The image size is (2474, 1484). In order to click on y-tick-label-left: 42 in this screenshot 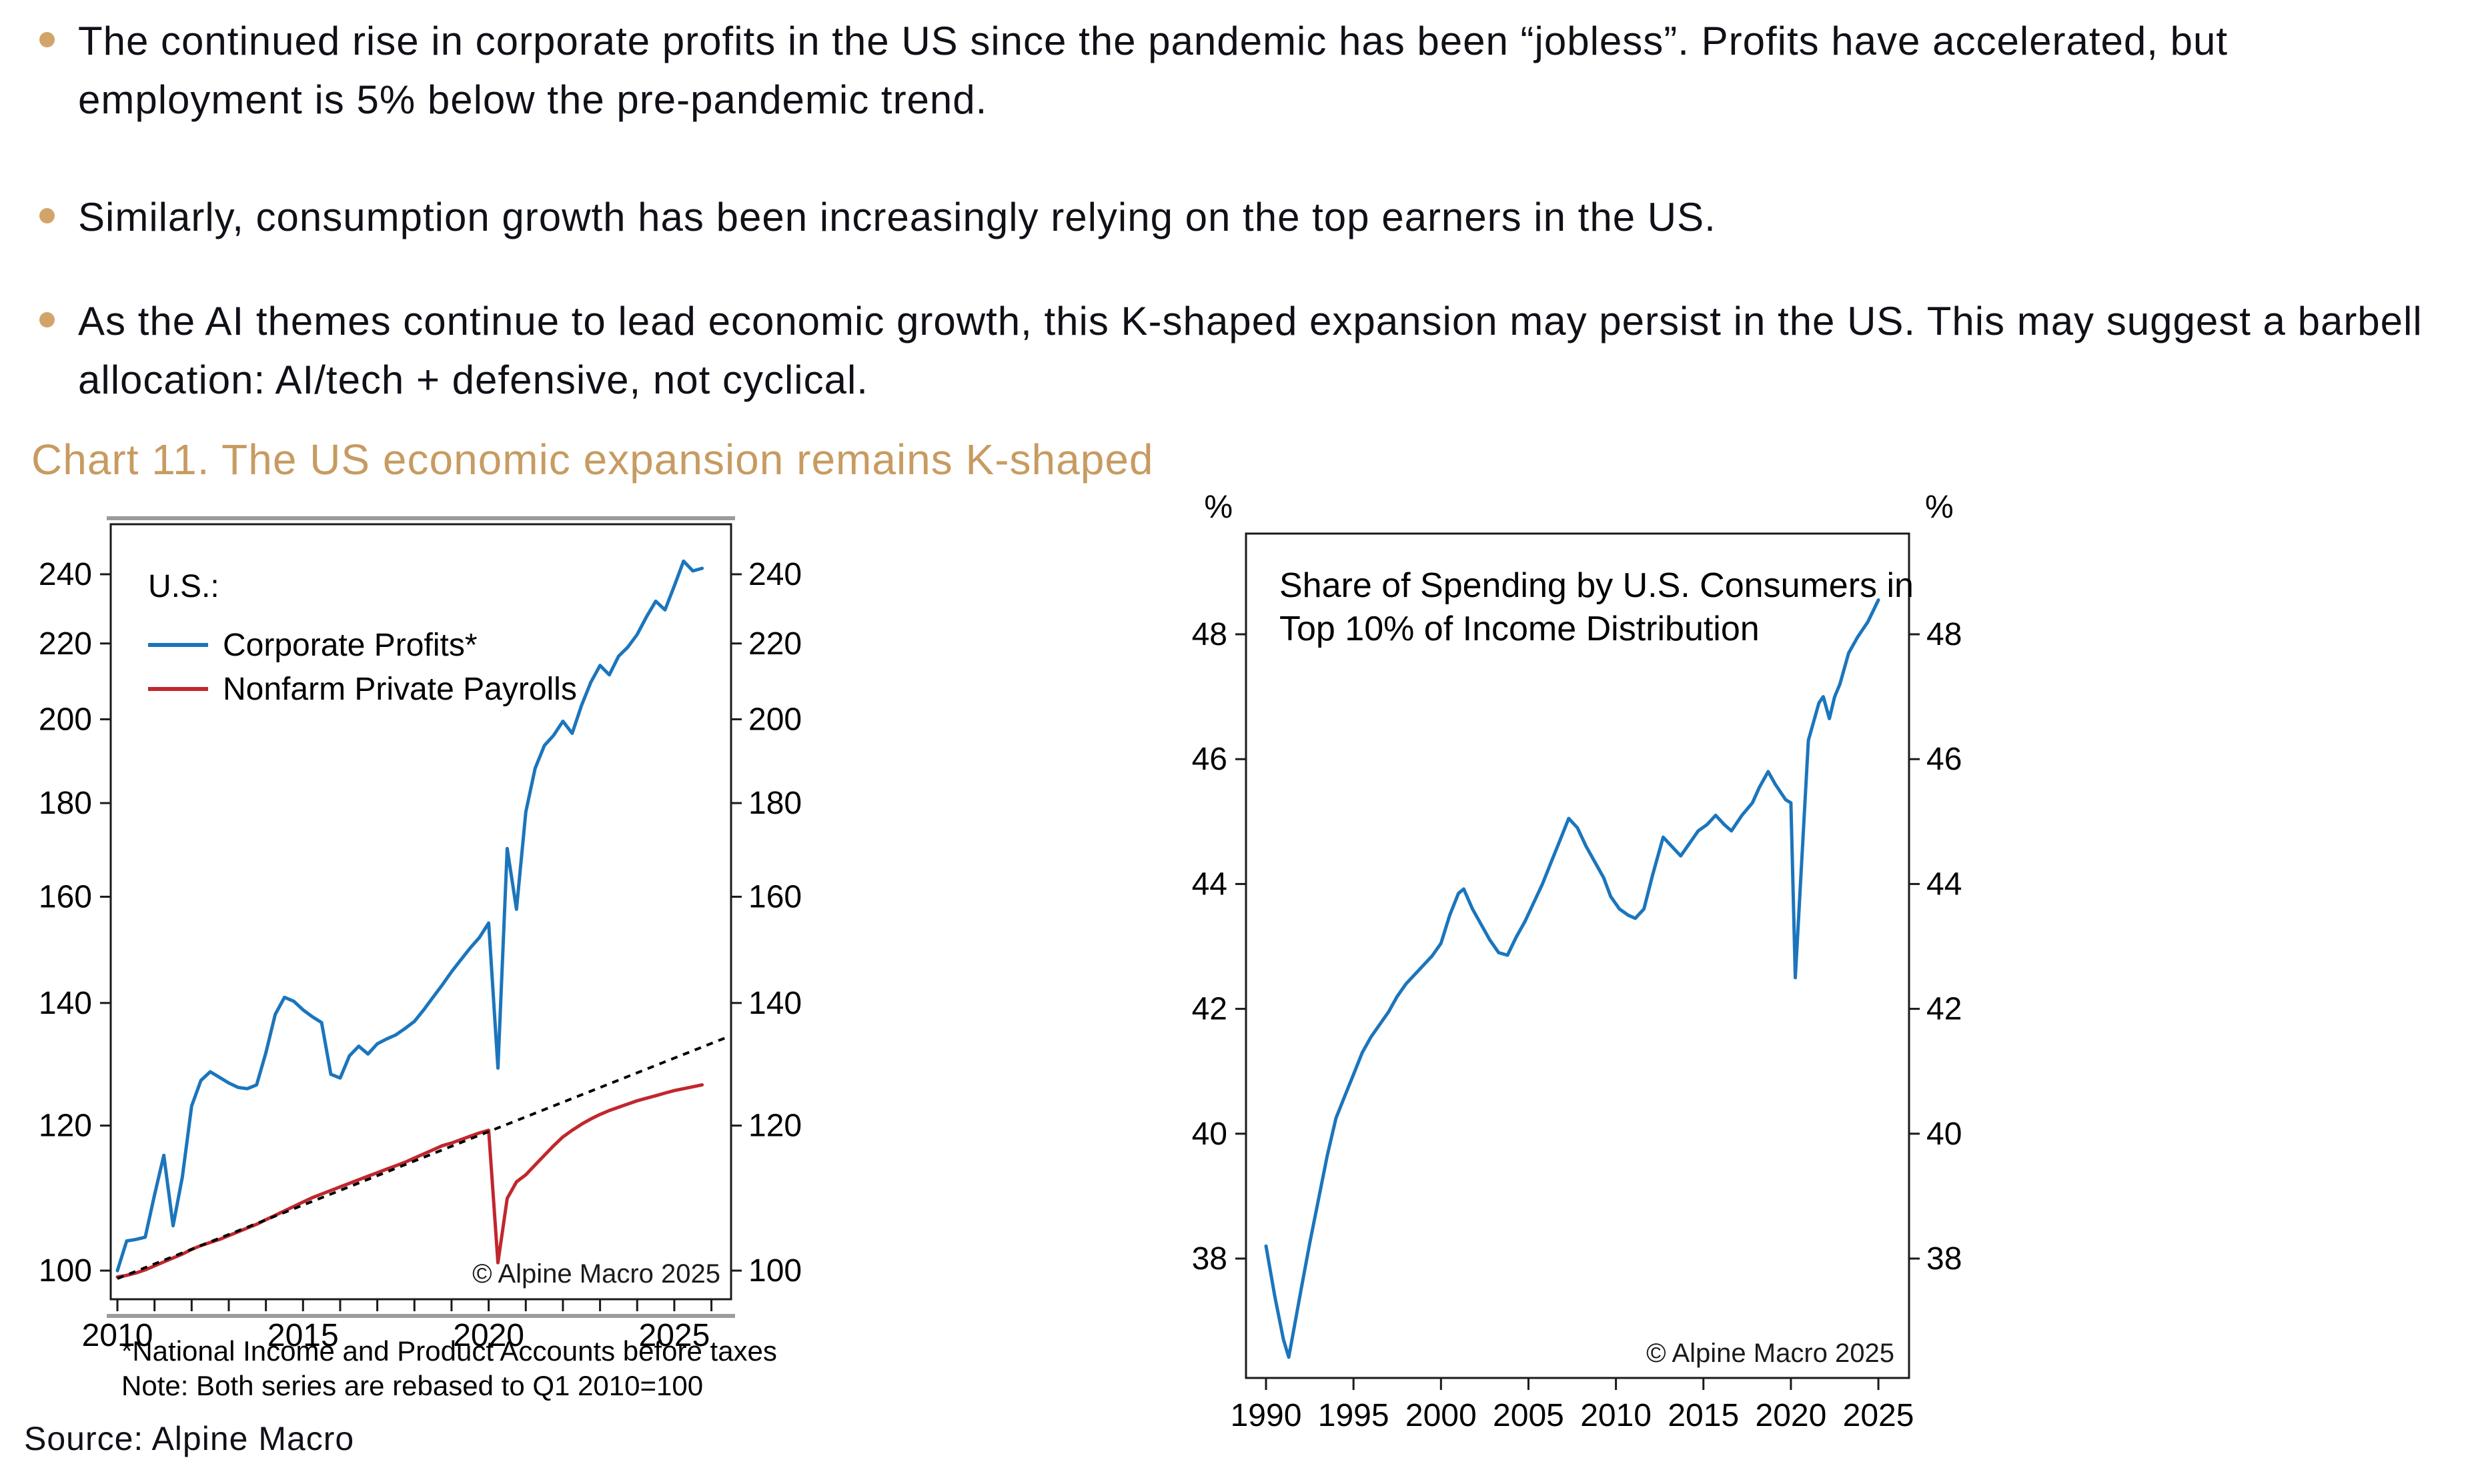, I will do `click(1209, 1010)`.